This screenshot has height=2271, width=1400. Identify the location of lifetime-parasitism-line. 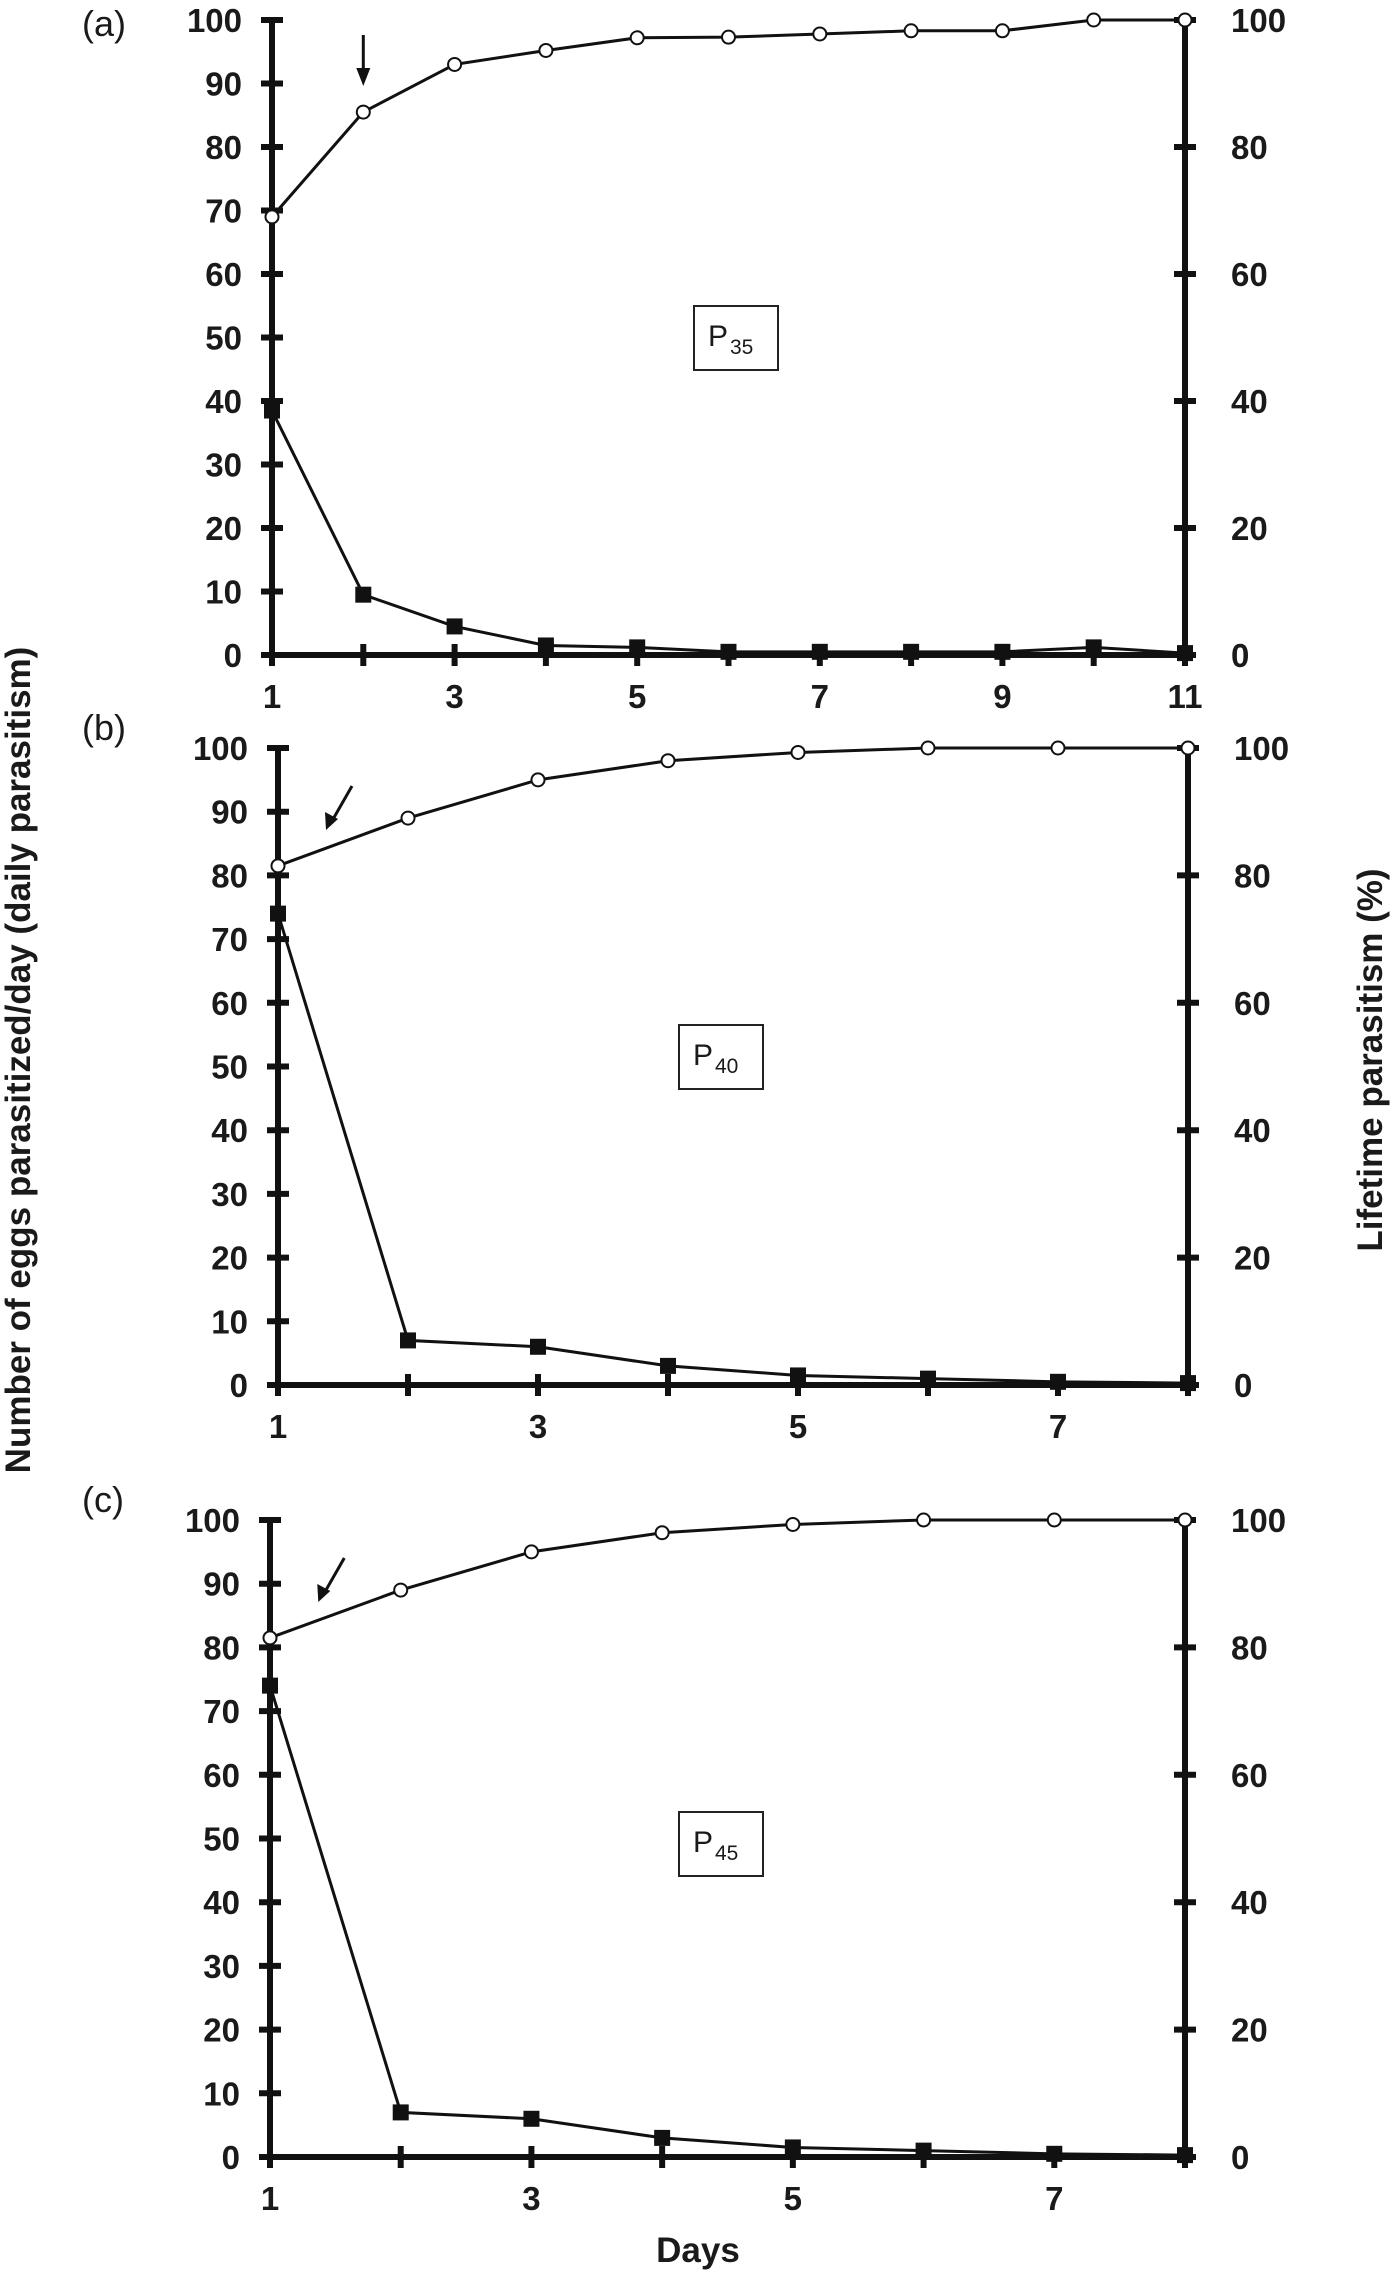
(727, 118).